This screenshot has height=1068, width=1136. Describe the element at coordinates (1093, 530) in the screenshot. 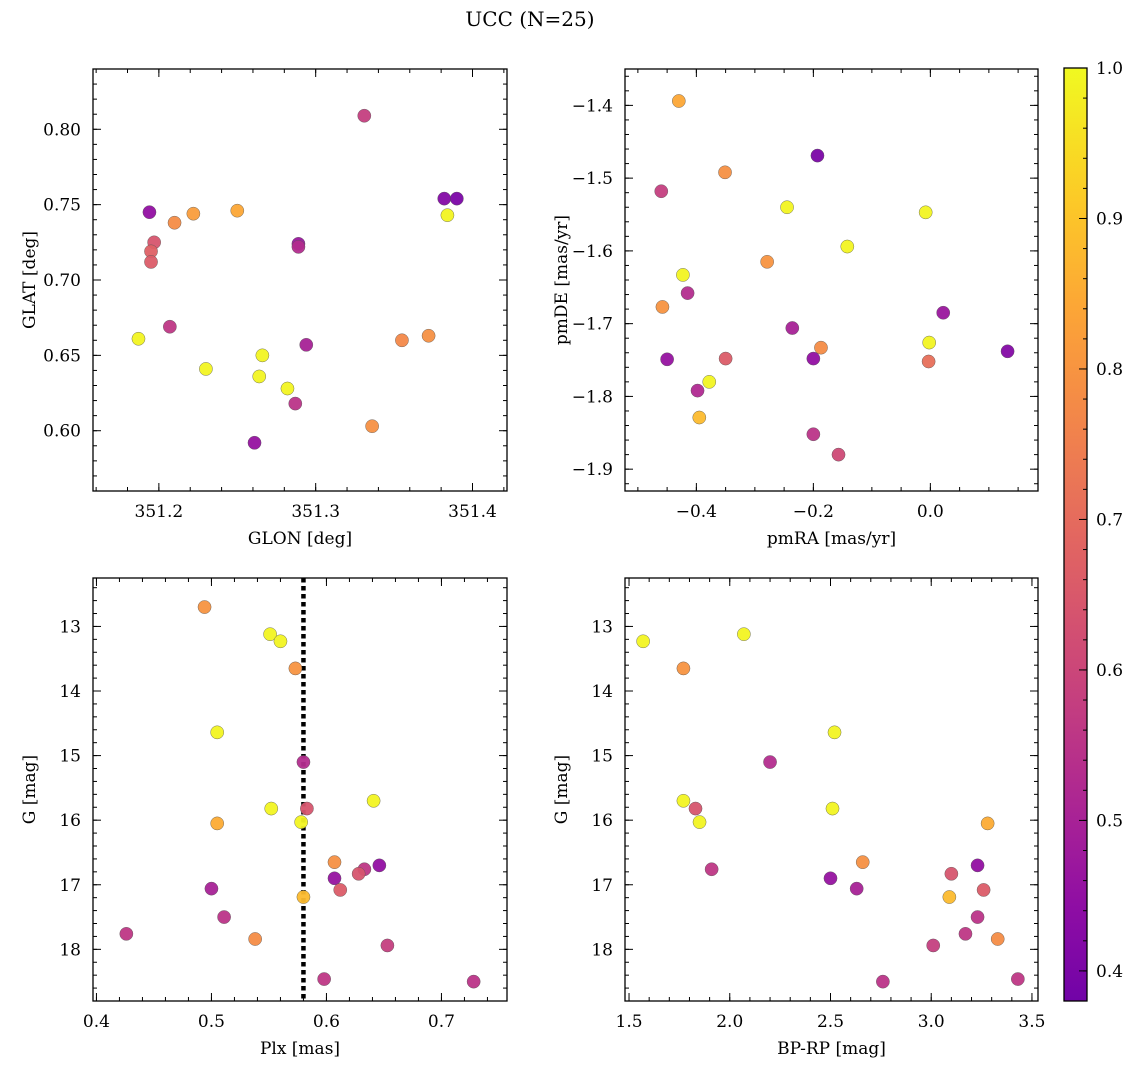

I see `colorbar: 0.4 0.5 0.6 0.7 0.8 0.9 1.0` at that location.